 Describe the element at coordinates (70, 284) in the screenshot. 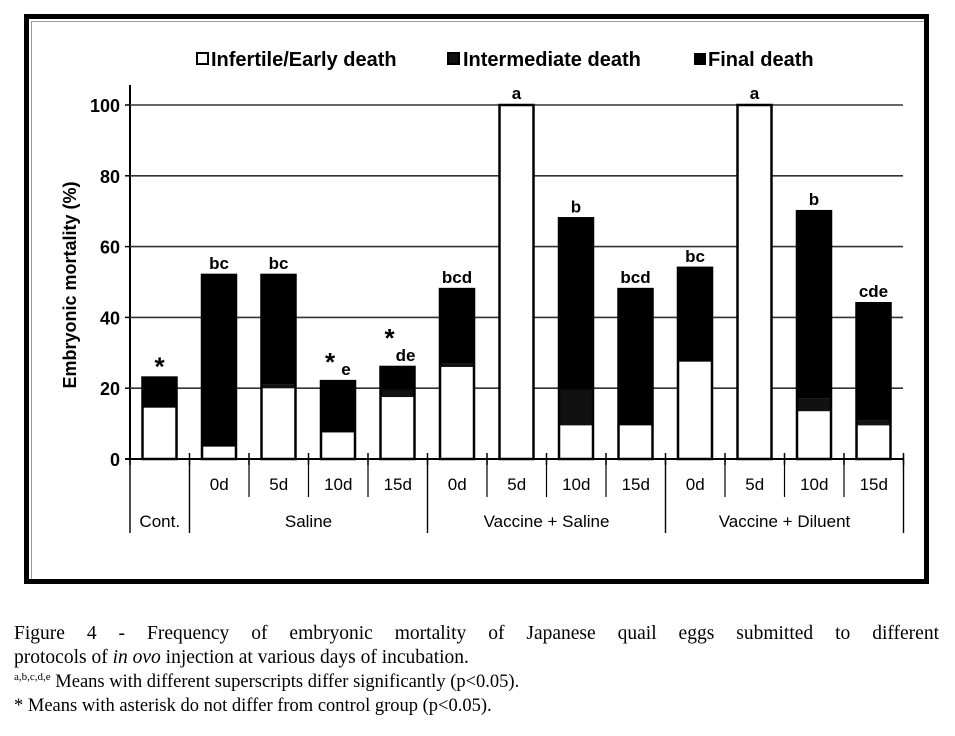

I see `y-axis-label: Embryonic mortality (%)` at that location.